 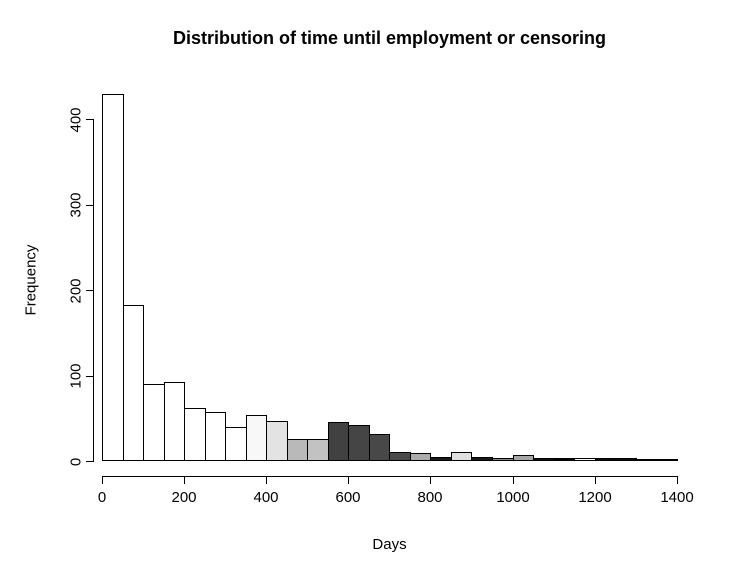 I want to click on x-tick-label: 1000, so click(x=513, y=497).